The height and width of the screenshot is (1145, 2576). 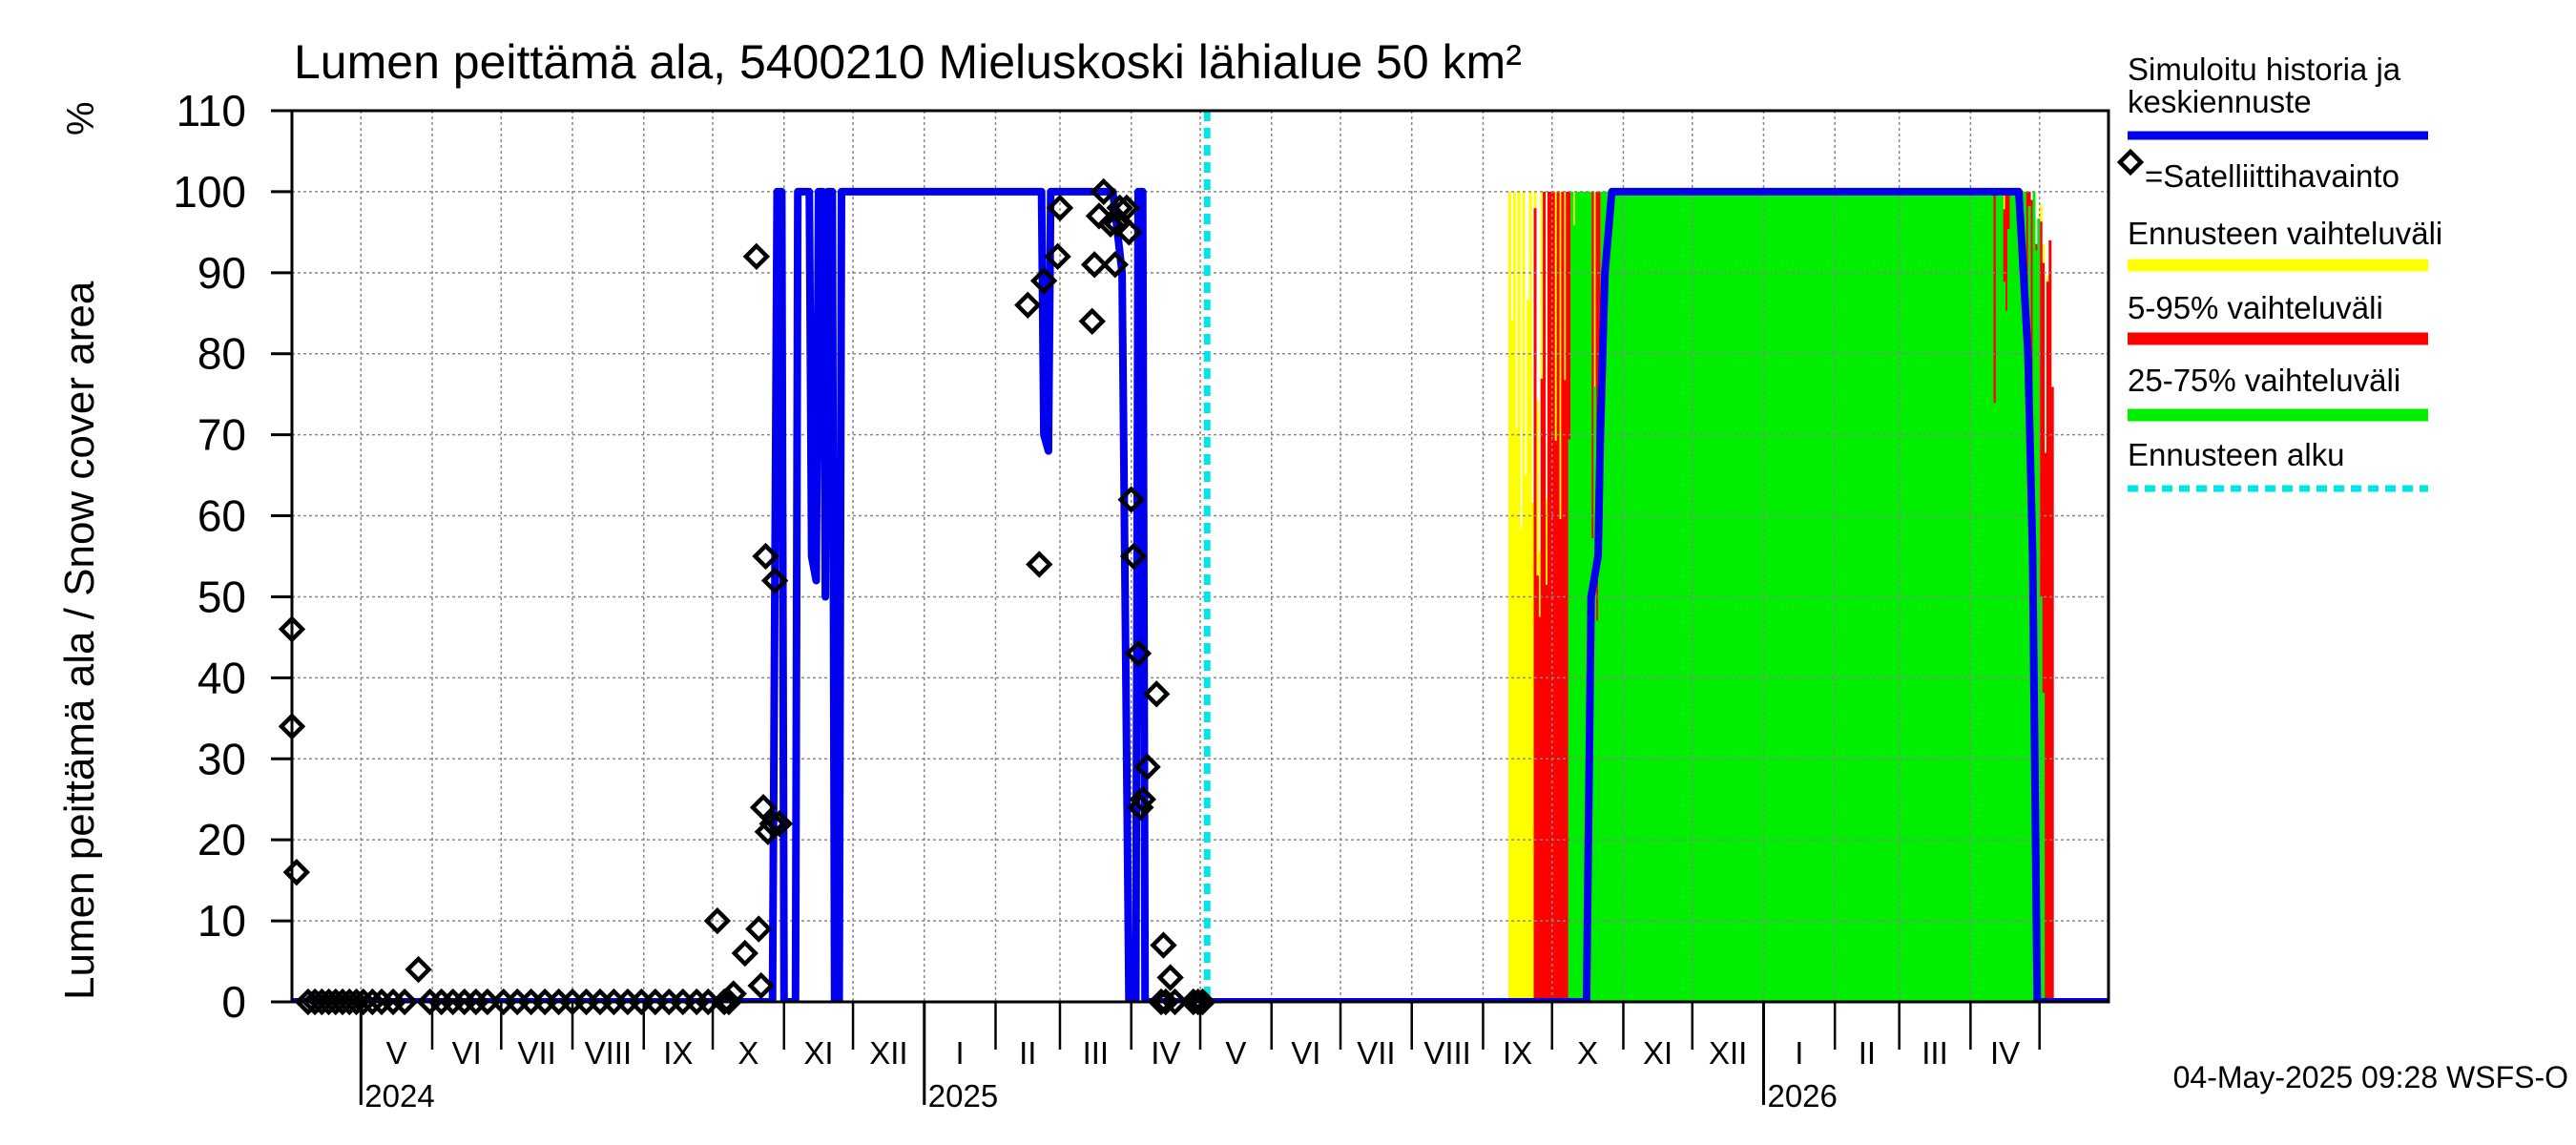 What do you see at coordinates (81, 118) in the screenshot?
I see `y-axis-unit: %` at bounding box center [81, 118].